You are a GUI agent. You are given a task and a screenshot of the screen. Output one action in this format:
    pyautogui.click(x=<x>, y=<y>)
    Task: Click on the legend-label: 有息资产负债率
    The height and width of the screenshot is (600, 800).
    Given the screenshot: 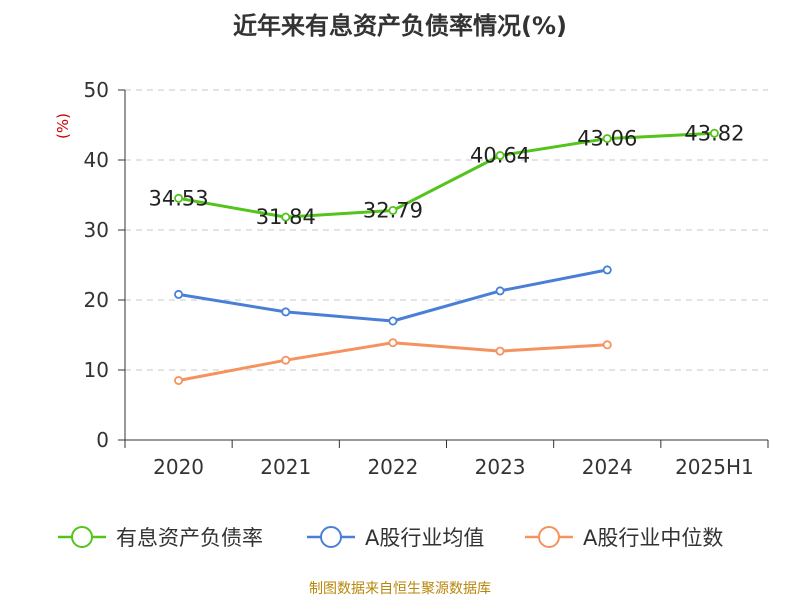 What is the action you would take?
    pyautogui.click(x=189, y=538)
    